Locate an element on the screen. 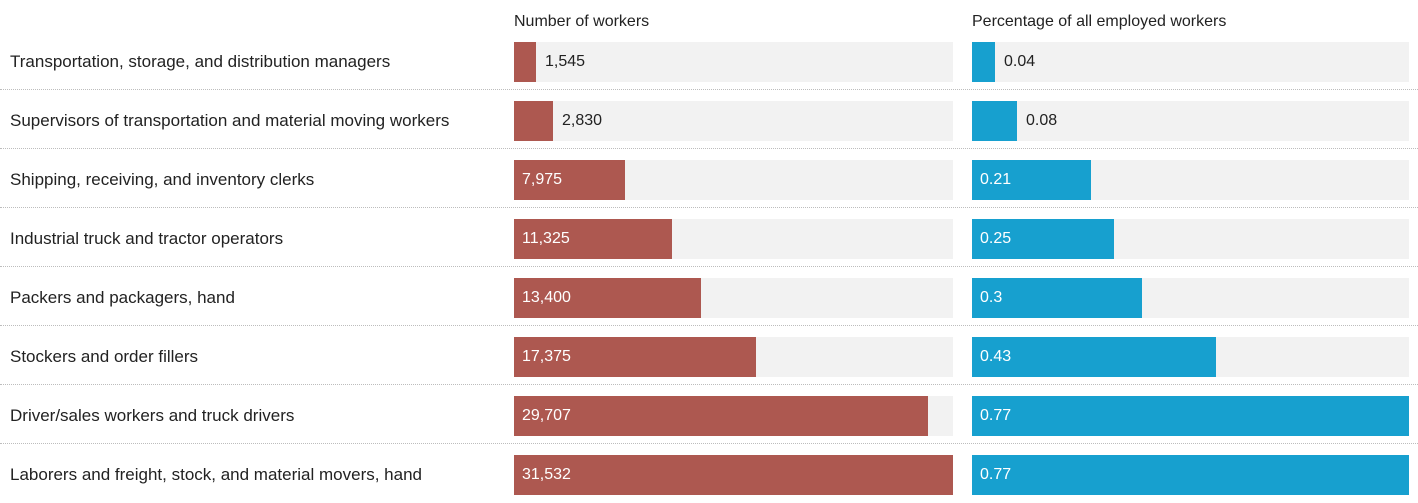 The width and height of the screenshot is (1418, 503). percentage-bar-track: 0.21 is located at coordinates (1190, 180).